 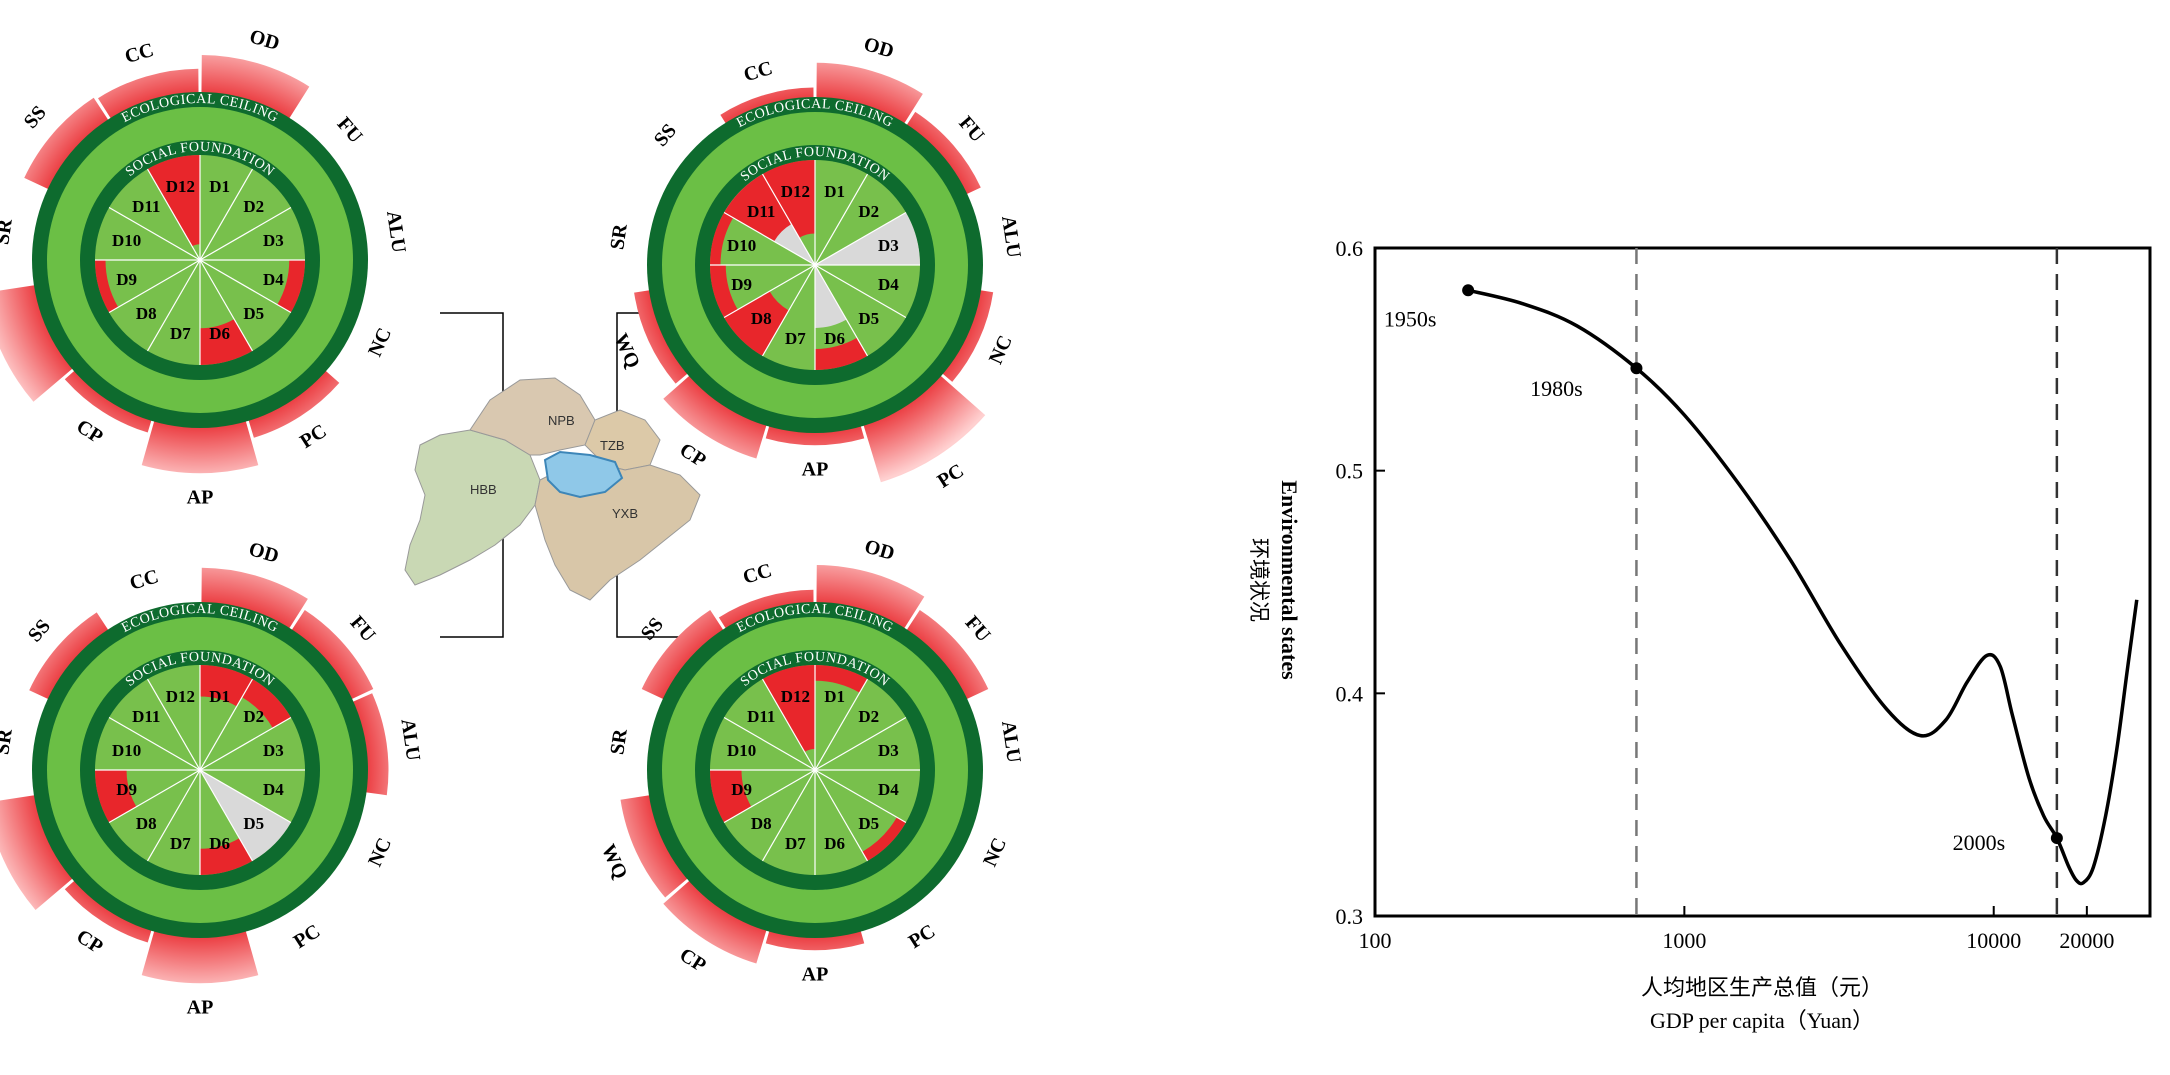 I want to click on dimension-label-d7: D7, so click(x=180, y=843).